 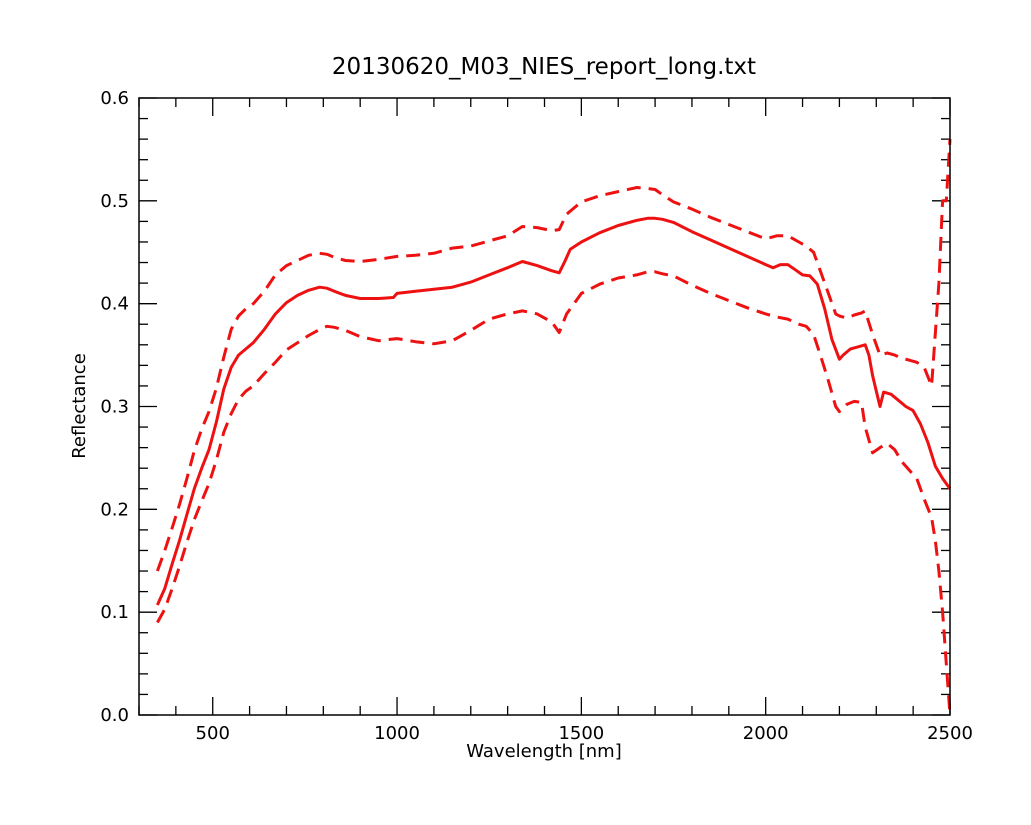 What do you see at coordinates (397, 733) in the screenshot?
I see `x-tick-label: 1000` at bounding box center [397, 733].